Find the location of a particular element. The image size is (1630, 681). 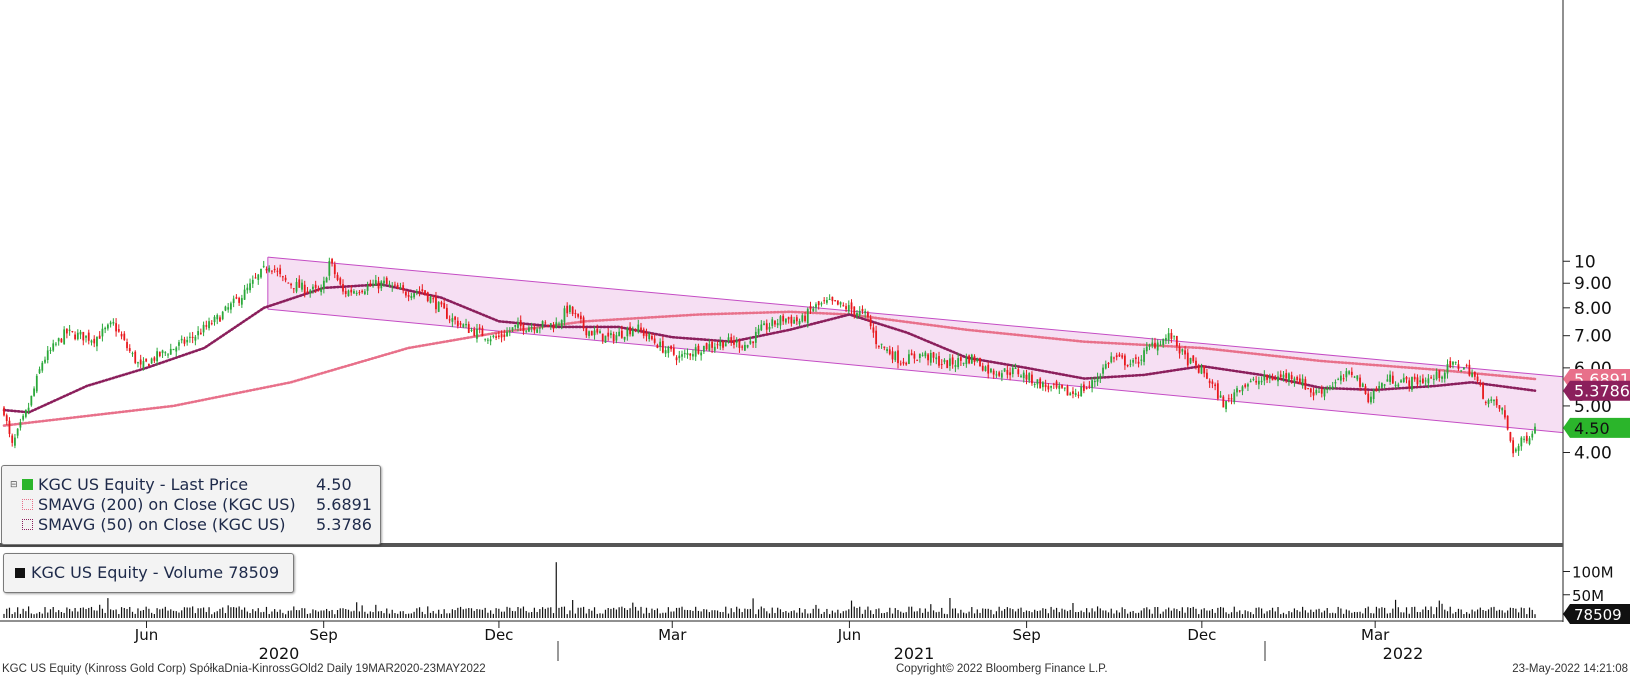

channel-upper-line is located at coordinates (915, 317).